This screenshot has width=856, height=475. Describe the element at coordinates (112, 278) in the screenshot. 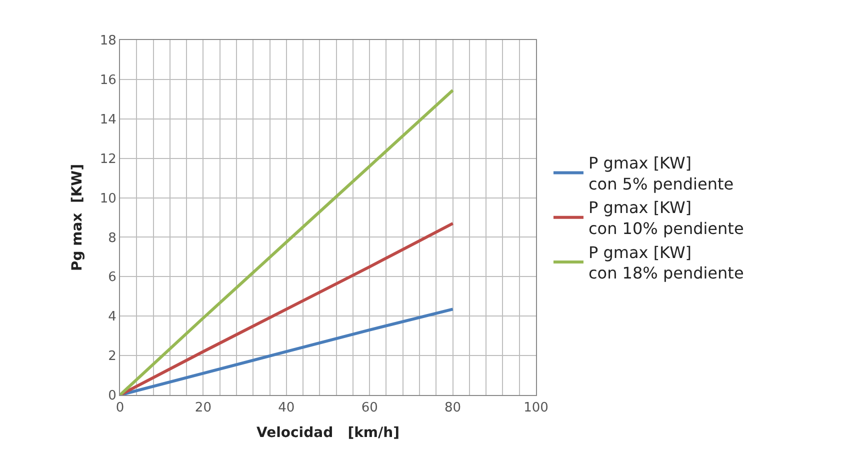

I see `y-tick-label: 6` at that location.